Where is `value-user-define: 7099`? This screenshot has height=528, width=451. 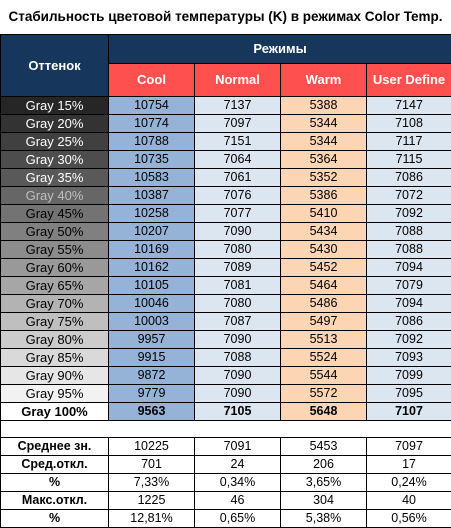
value-user-define: 7099 is located at coordinates (409, 376).